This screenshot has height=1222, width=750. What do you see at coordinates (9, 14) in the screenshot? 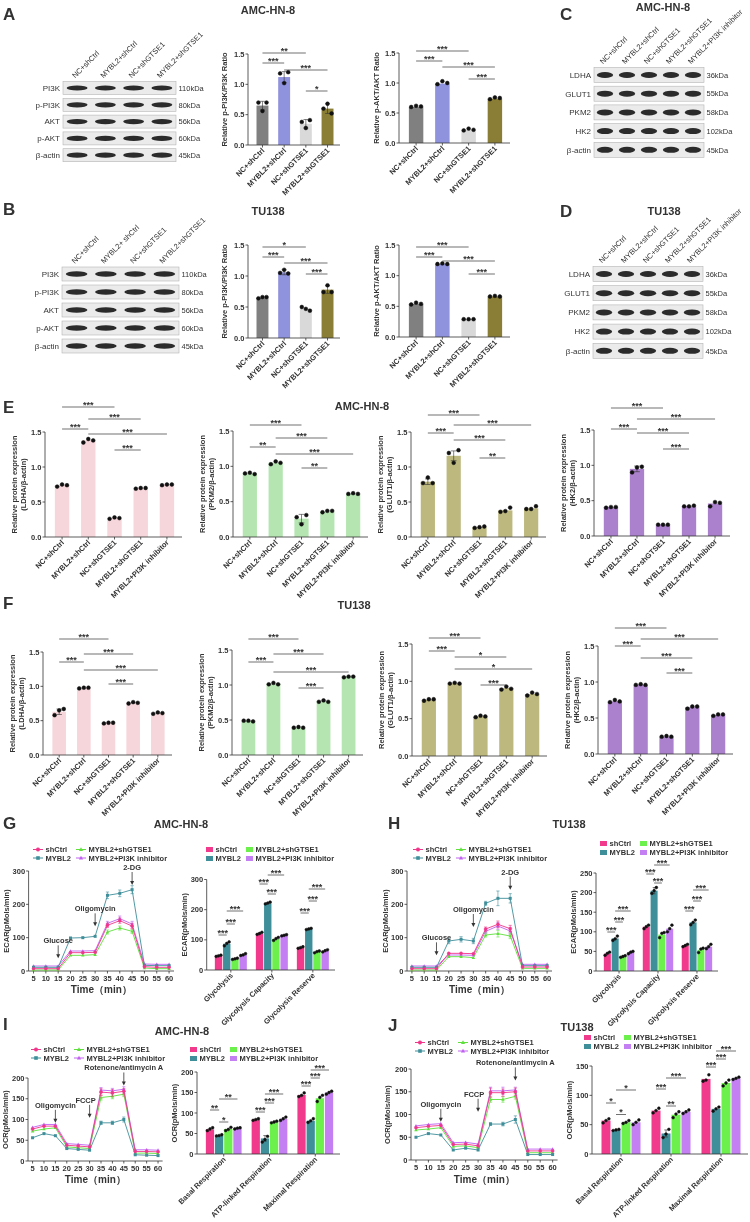
I see `text: A` at bounding box center [9, 14].